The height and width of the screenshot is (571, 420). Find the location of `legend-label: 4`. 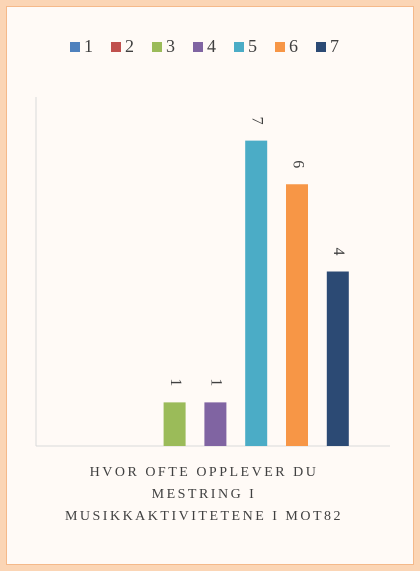

legend-label: 4 is located at coordinates (211, 46).